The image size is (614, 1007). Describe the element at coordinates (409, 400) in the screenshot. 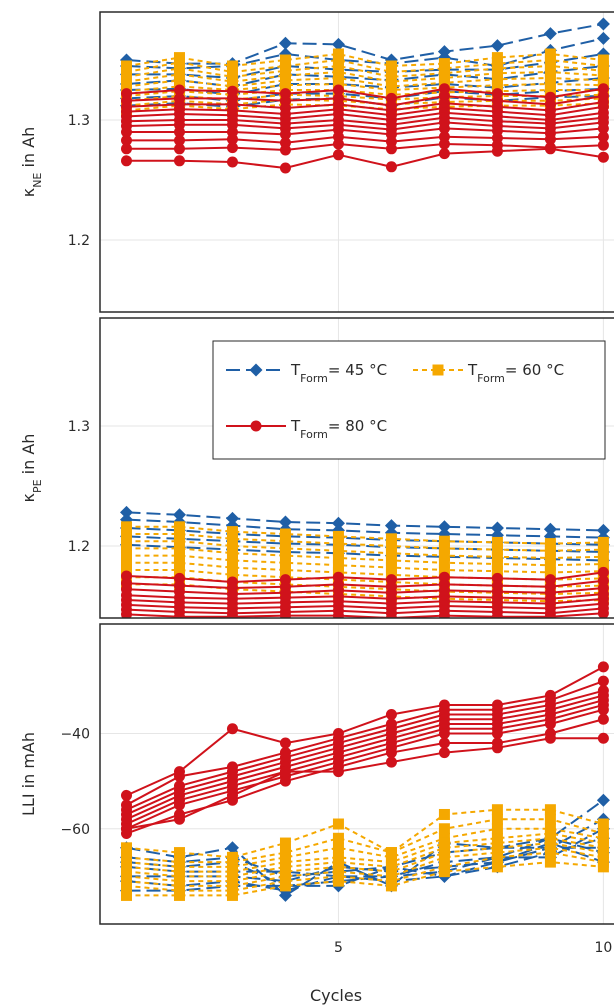

I see `legend-box` at that location.